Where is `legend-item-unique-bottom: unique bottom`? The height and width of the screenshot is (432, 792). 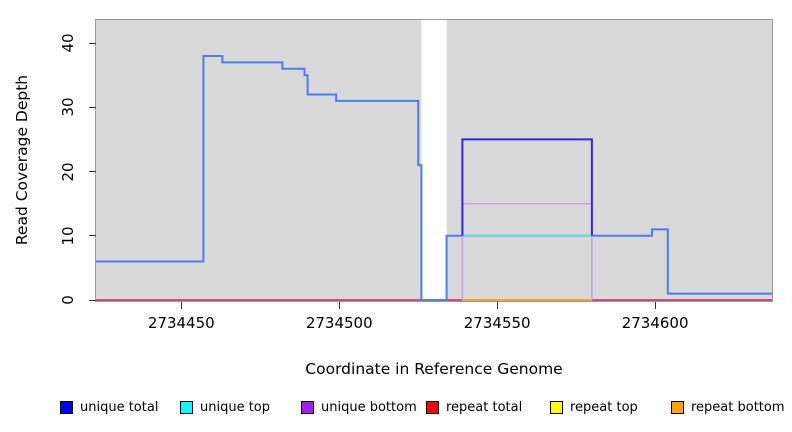
legend-item-unique-bottom: unique bottom is located at coordinates (359, 407).